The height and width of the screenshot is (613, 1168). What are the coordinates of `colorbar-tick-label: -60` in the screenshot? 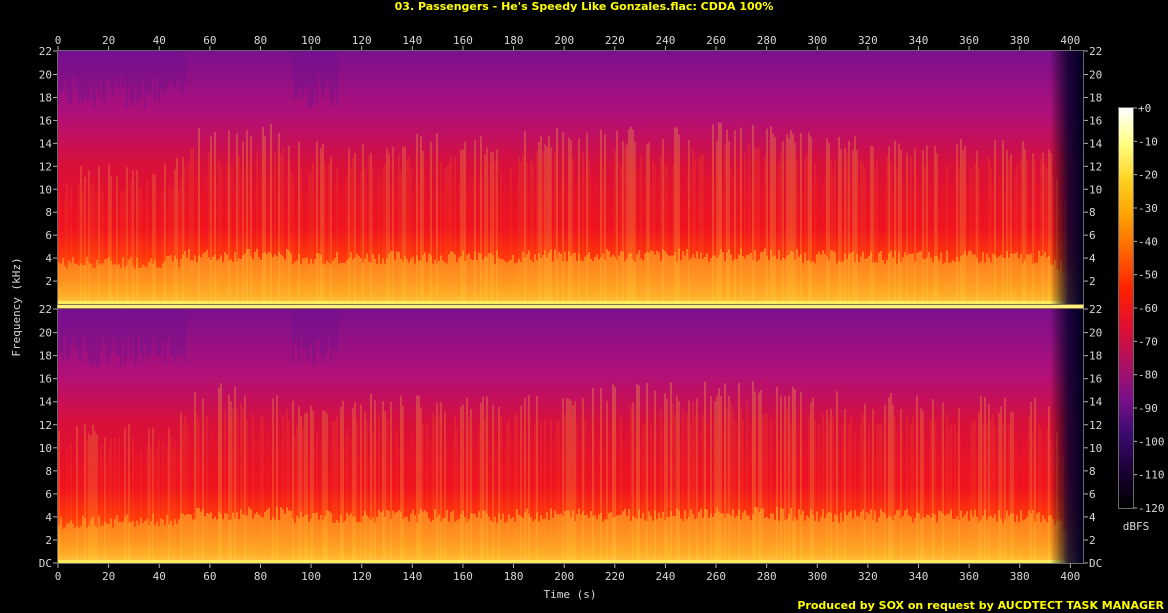 It's located at (1148, 308).